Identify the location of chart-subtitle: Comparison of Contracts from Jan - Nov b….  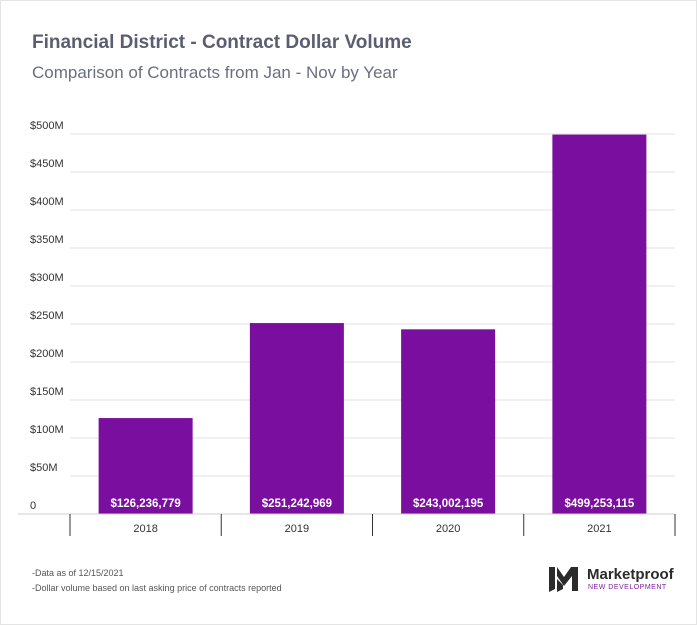
(215, 72).